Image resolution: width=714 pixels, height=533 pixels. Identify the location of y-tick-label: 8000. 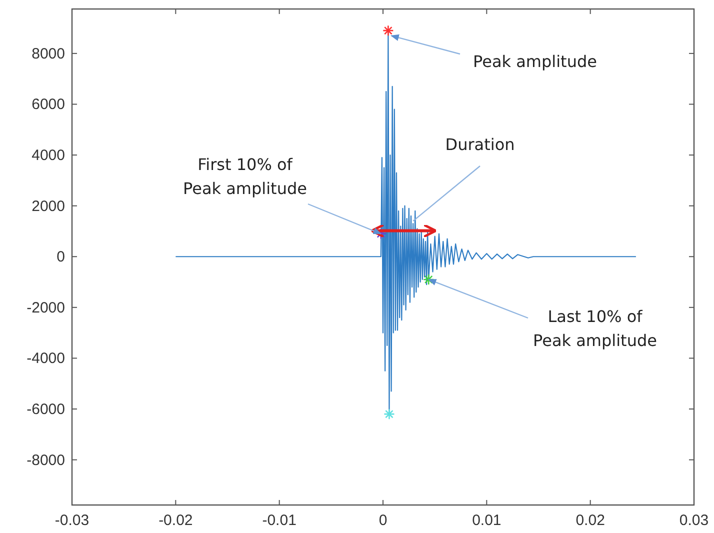
(48, 53).